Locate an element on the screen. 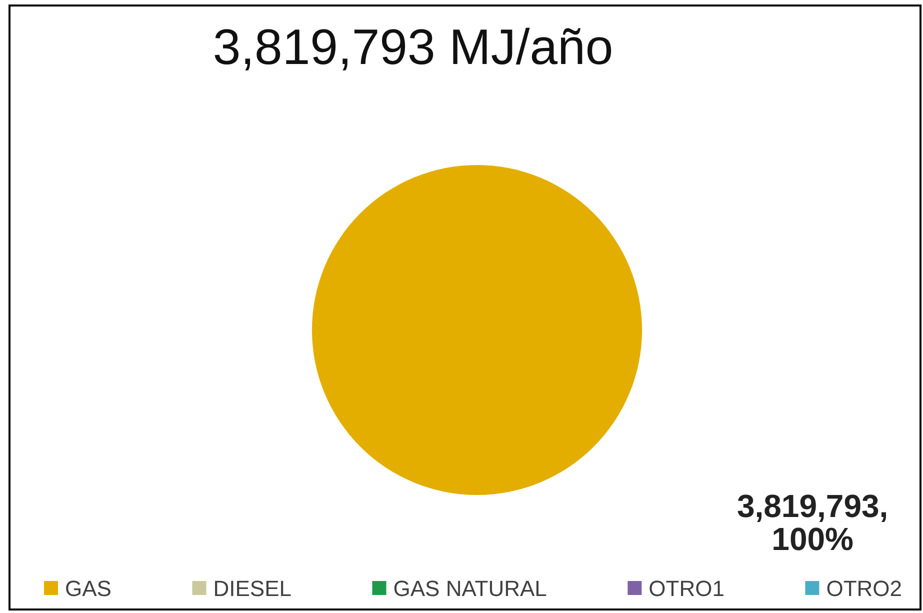 The height and width of the screenshot is (613, 923). data-label: 3,819,793, 100% is located at coordinates (812, 523).